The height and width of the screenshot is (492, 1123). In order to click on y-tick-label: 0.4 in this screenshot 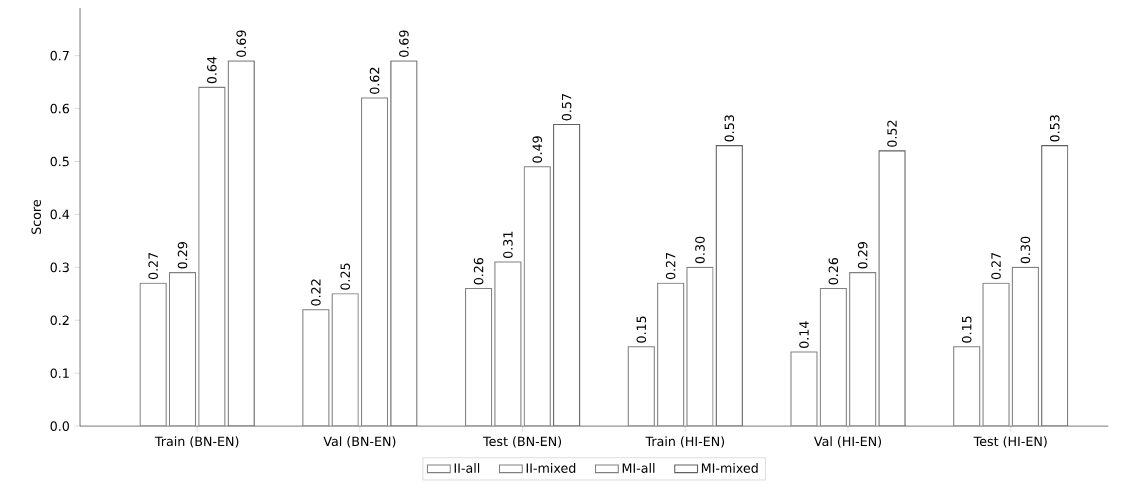, I will do `click(60, 214)`.